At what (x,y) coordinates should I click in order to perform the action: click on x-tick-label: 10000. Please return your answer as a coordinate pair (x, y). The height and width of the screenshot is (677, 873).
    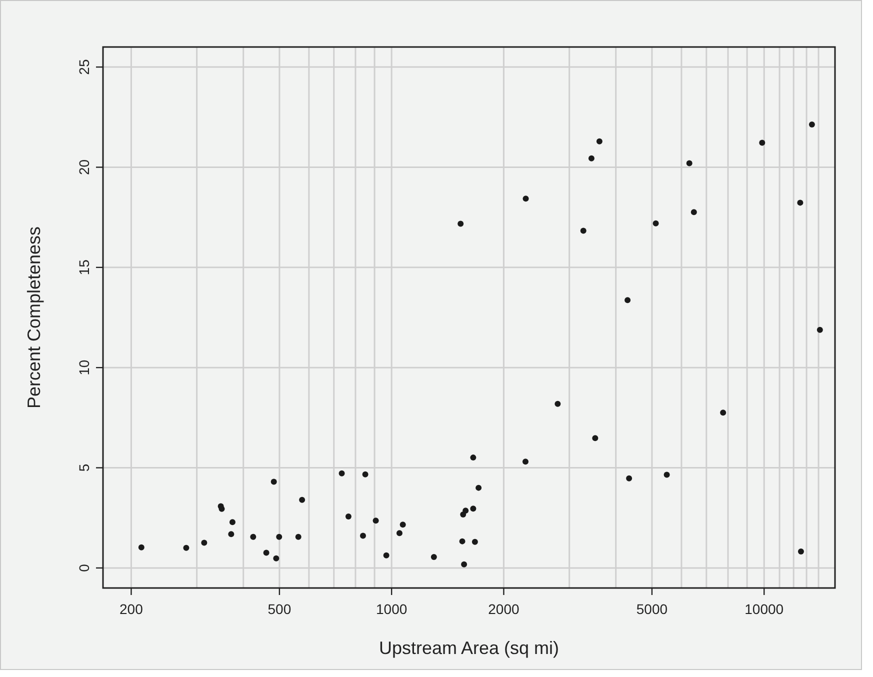
    Looking at the image, I should click on (764, 609).